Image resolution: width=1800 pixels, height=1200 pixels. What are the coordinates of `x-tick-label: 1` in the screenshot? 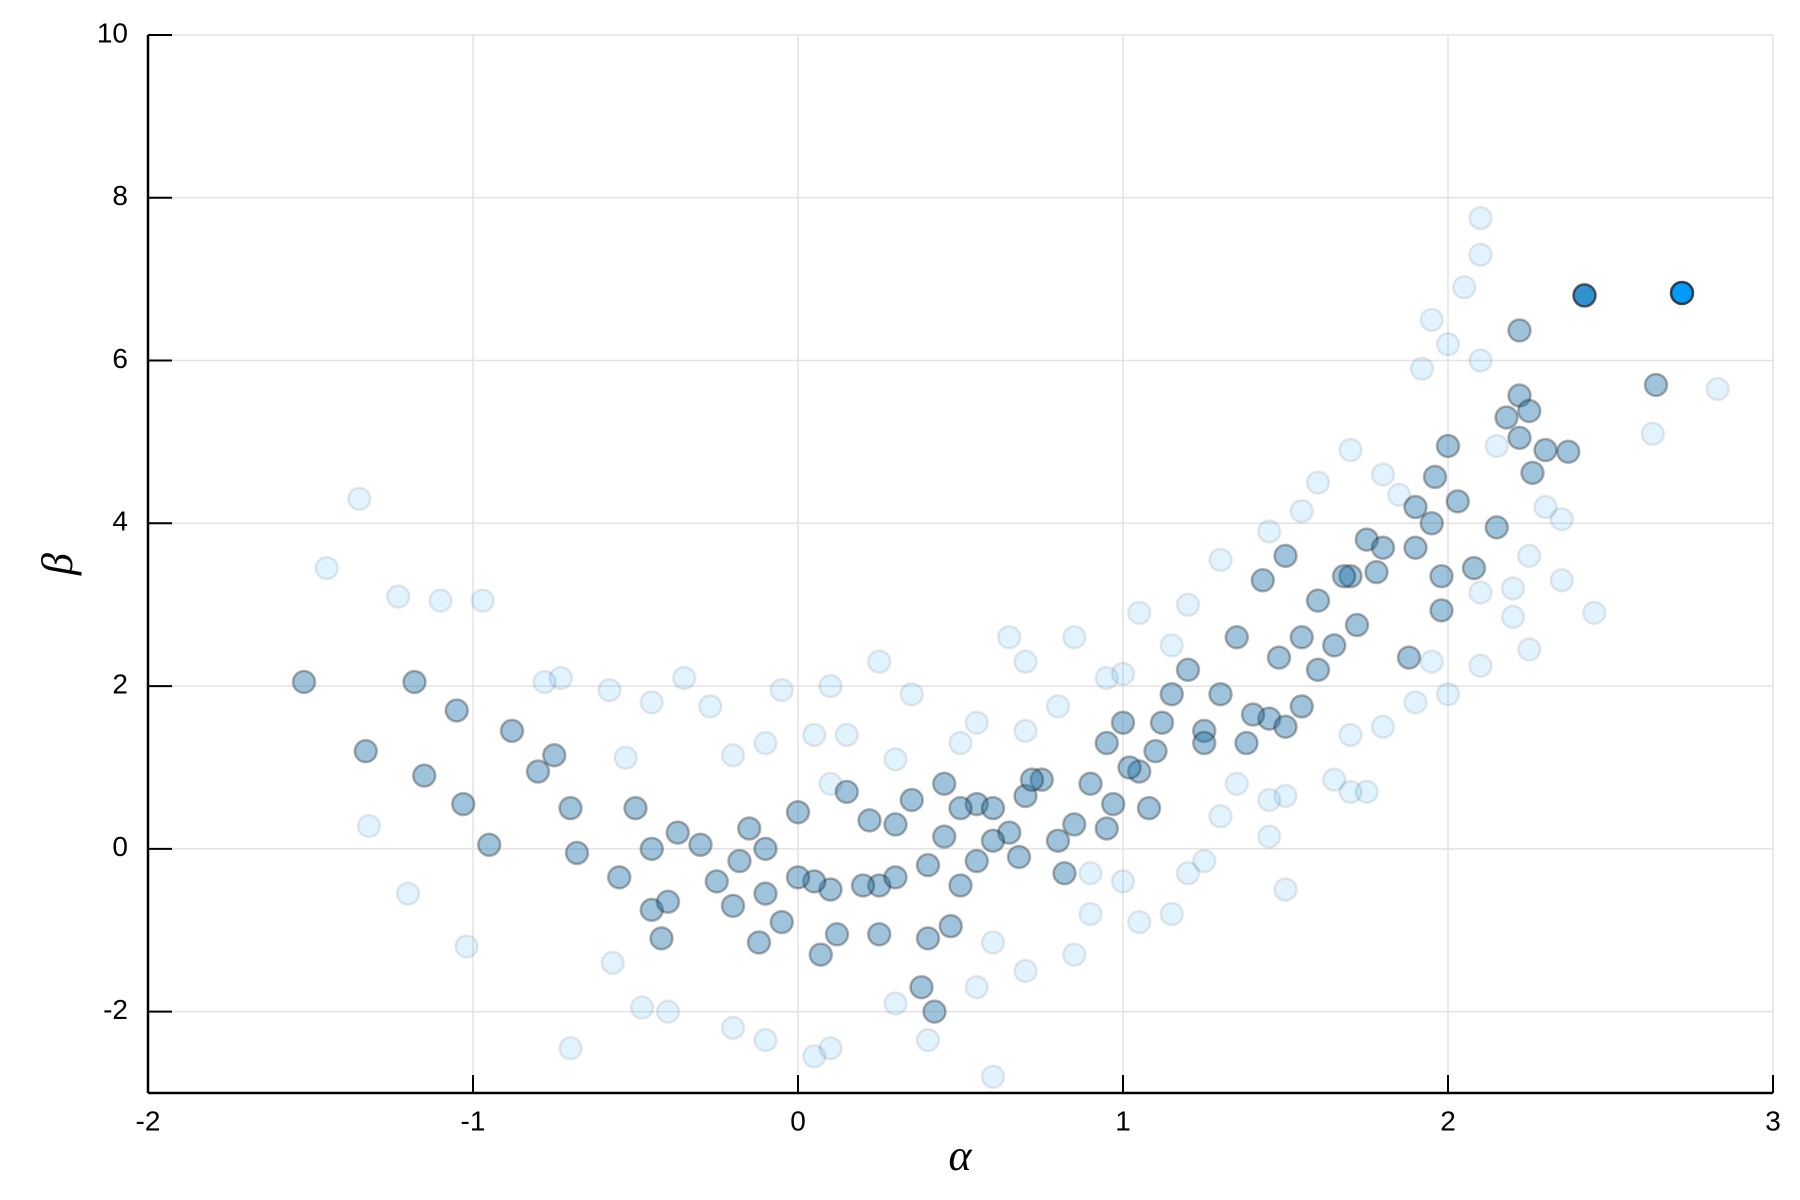 It's located at (1123, 1120).